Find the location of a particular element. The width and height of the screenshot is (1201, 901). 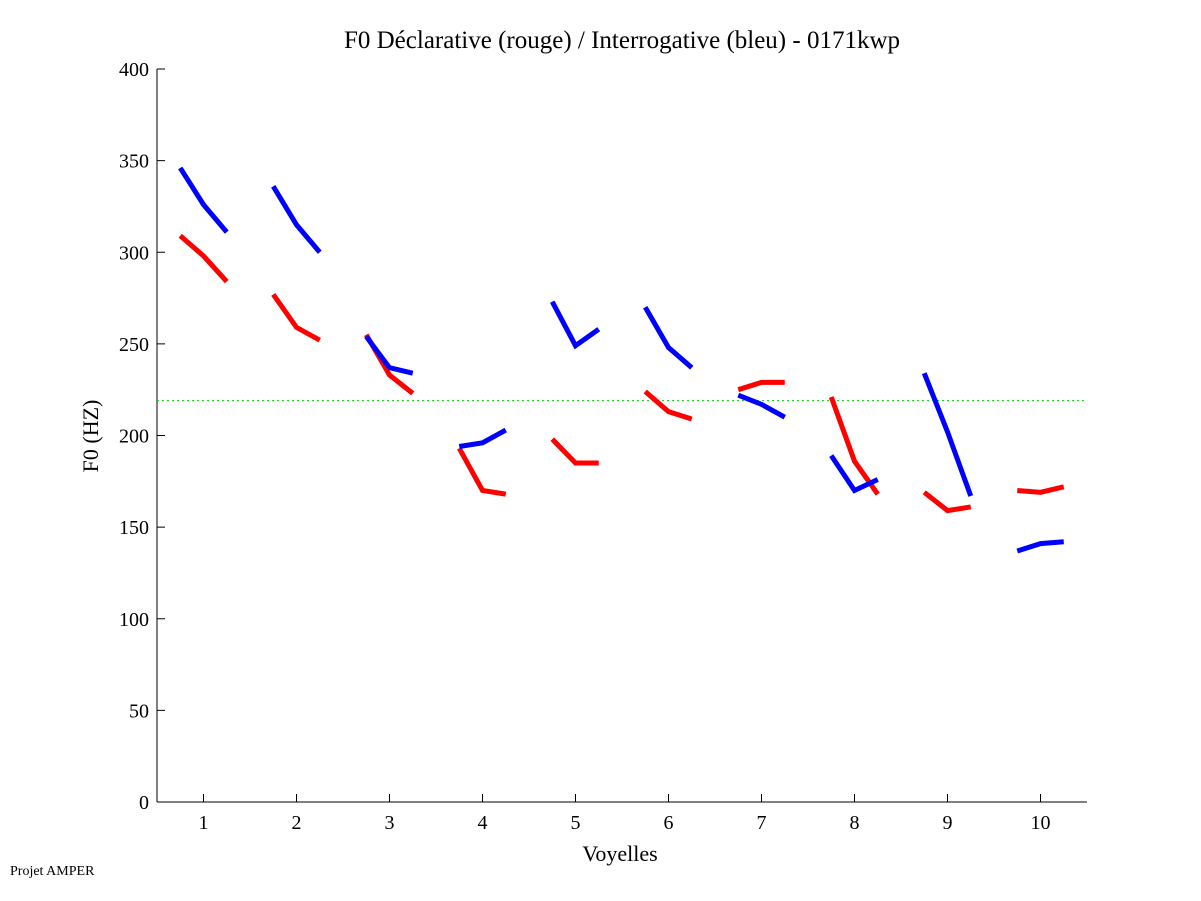

x-tick-label: 2 is located at coordinates (297, 823).